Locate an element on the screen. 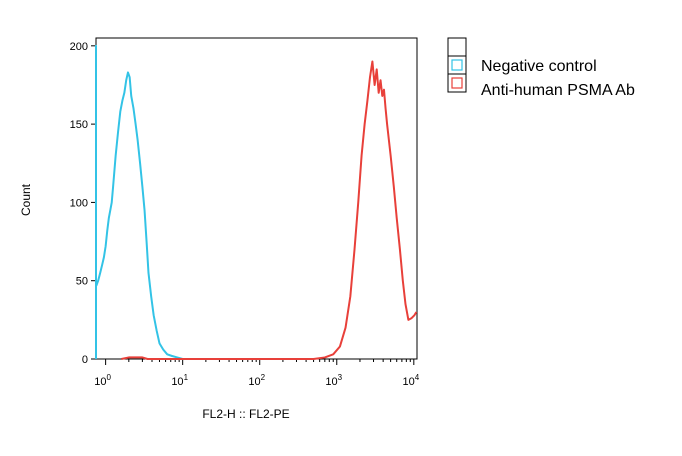  y-tick-label: 100 is located at coordinates (79, 203).